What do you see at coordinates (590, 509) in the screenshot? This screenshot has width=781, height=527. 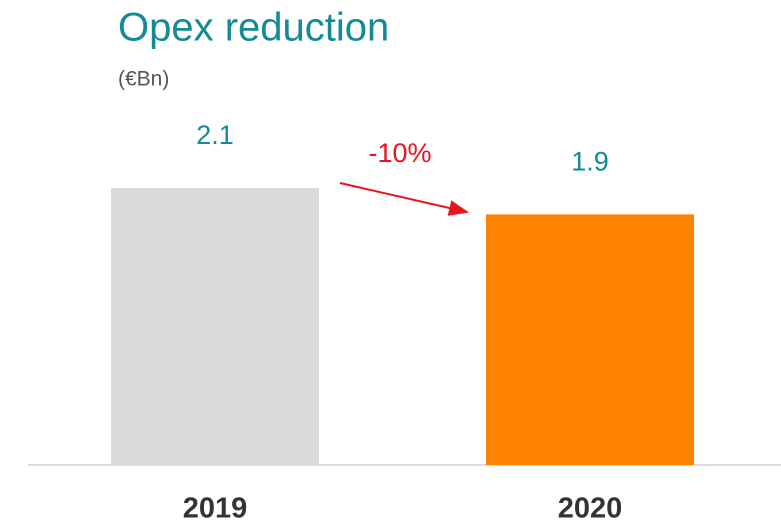 I see `x-tick-label: 2020` at bounding box center [590, 509].